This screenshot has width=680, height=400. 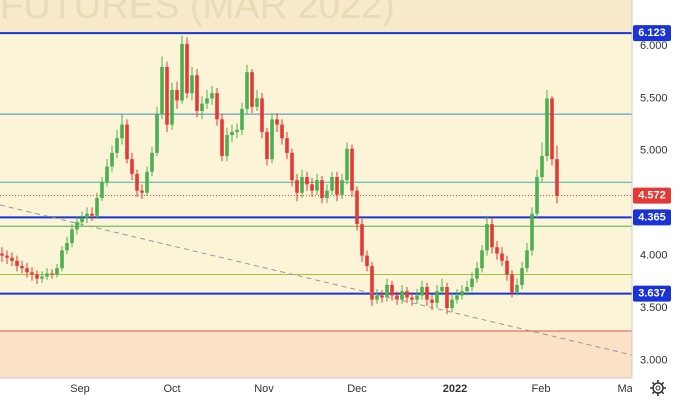 What do you see at coordinates (654, 98) in the screenshot?
I see `y-tick-label: 5.500` at bounding box center [654, 98].